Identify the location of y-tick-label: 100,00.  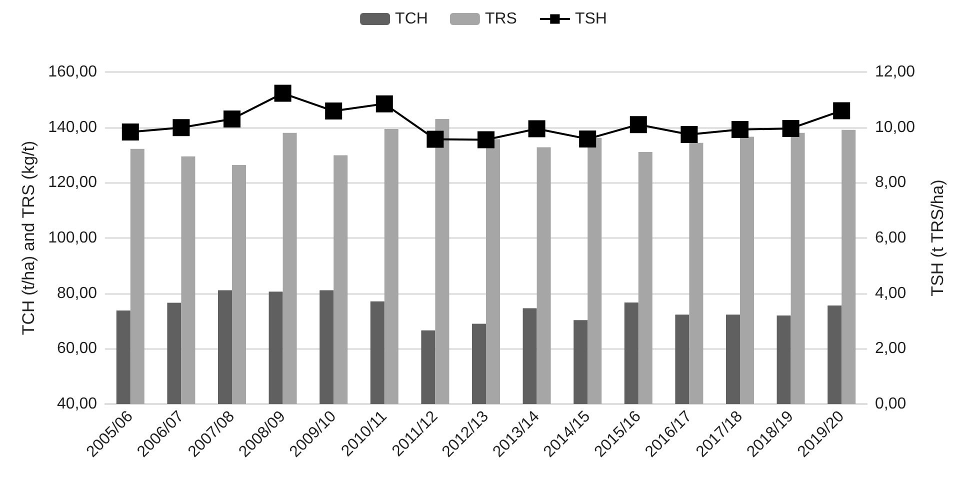
(73, 238).